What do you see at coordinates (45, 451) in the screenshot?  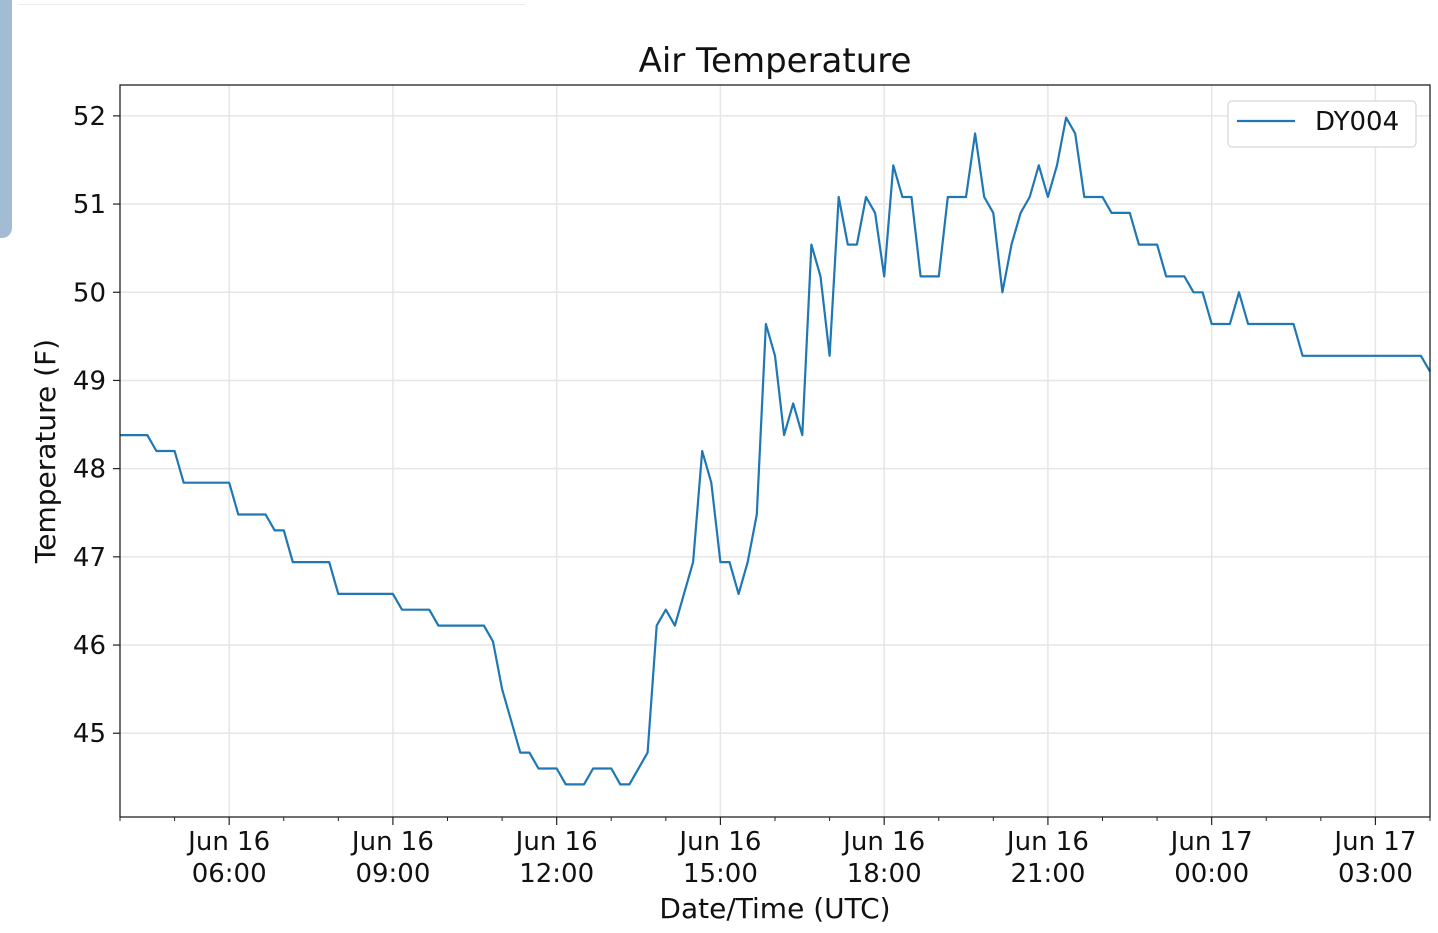 I see `y-axis-label: Temperature (F)` at bounding box center [45, 451].